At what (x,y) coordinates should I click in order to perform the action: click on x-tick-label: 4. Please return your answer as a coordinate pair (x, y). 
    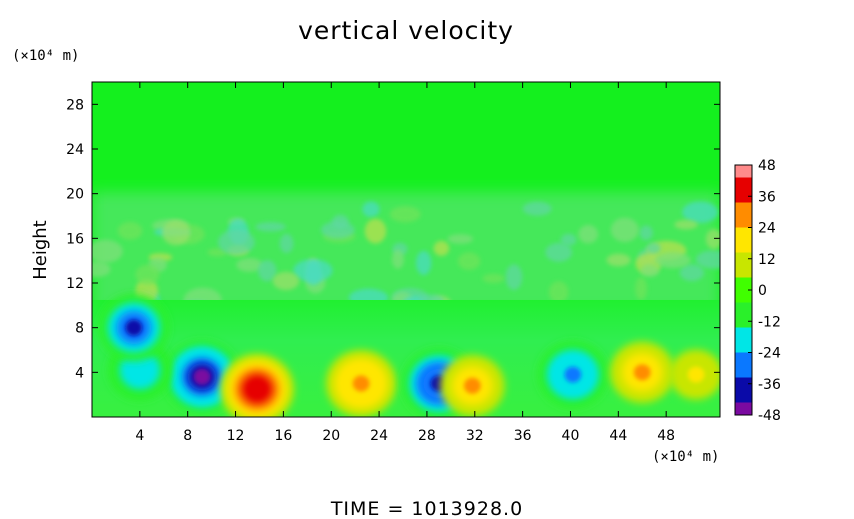
    Looking at the image, I should click on (139, 436).